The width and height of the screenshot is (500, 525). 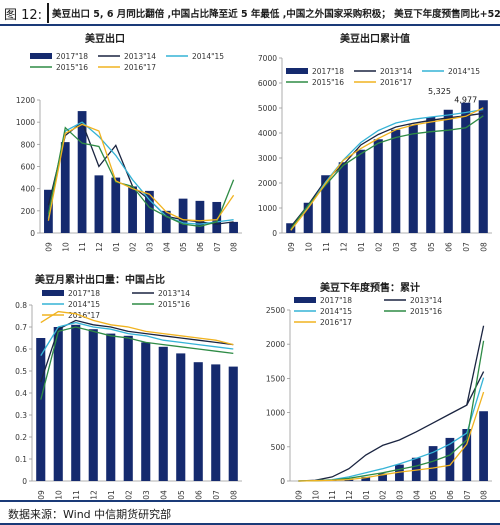 I want to click on y-tick-label: 0.8, so click(x=21, y=305).